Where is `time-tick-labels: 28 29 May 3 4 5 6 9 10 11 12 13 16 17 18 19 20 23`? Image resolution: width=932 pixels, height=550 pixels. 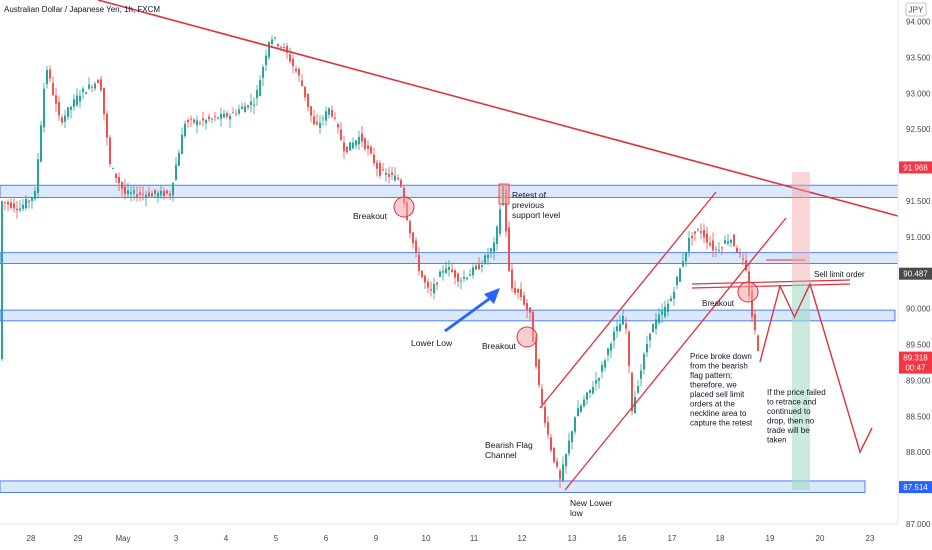
time-tick-labels: 28 29 May 3 4 5 6 9 10 11 12 13 16 17 18 19 20 23 is located at coordinates (451, 538).